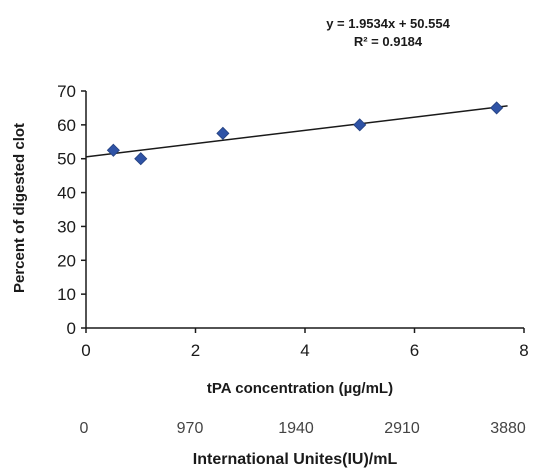  I want to click on y-tick-label: 30, so click(66, 226).